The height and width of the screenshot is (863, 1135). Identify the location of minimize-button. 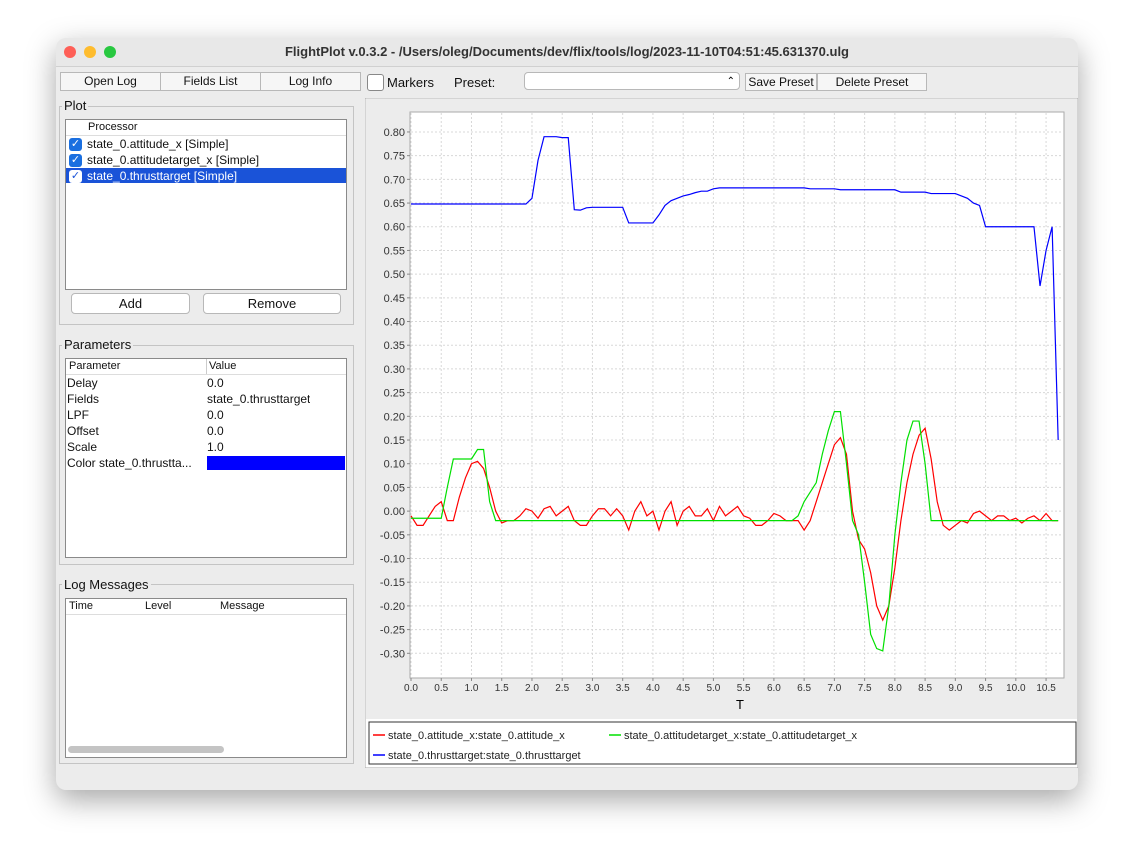
(90, 52).